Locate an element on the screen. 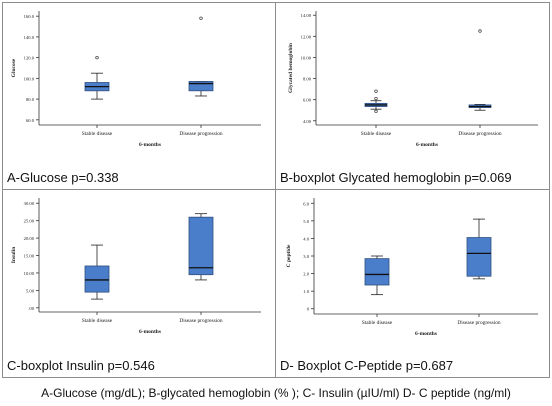  y-tick-label: 120.0 is located at coordinates (29, 58).